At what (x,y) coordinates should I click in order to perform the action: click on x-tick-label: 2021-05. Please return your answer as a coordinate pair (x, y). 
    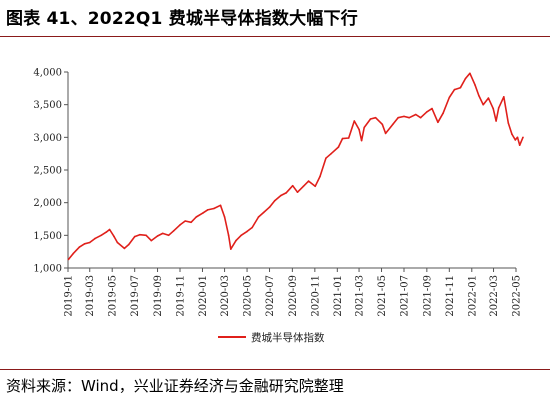
    Looking at the image, I should click on (382, 296).